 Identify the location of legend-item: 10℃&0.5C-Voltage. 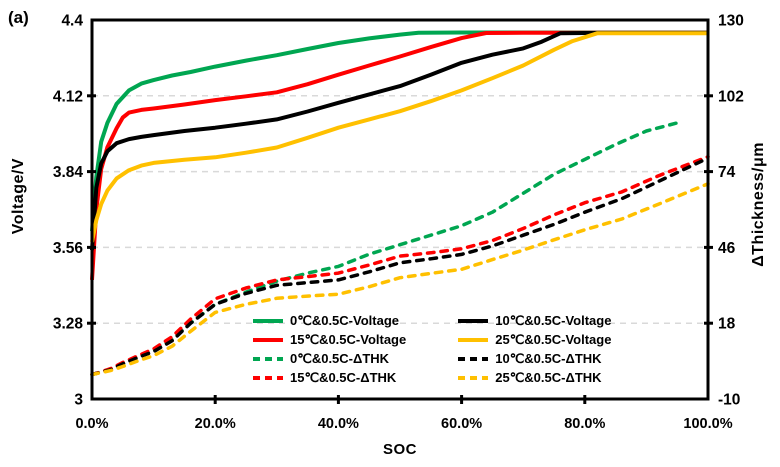
(534, 320).